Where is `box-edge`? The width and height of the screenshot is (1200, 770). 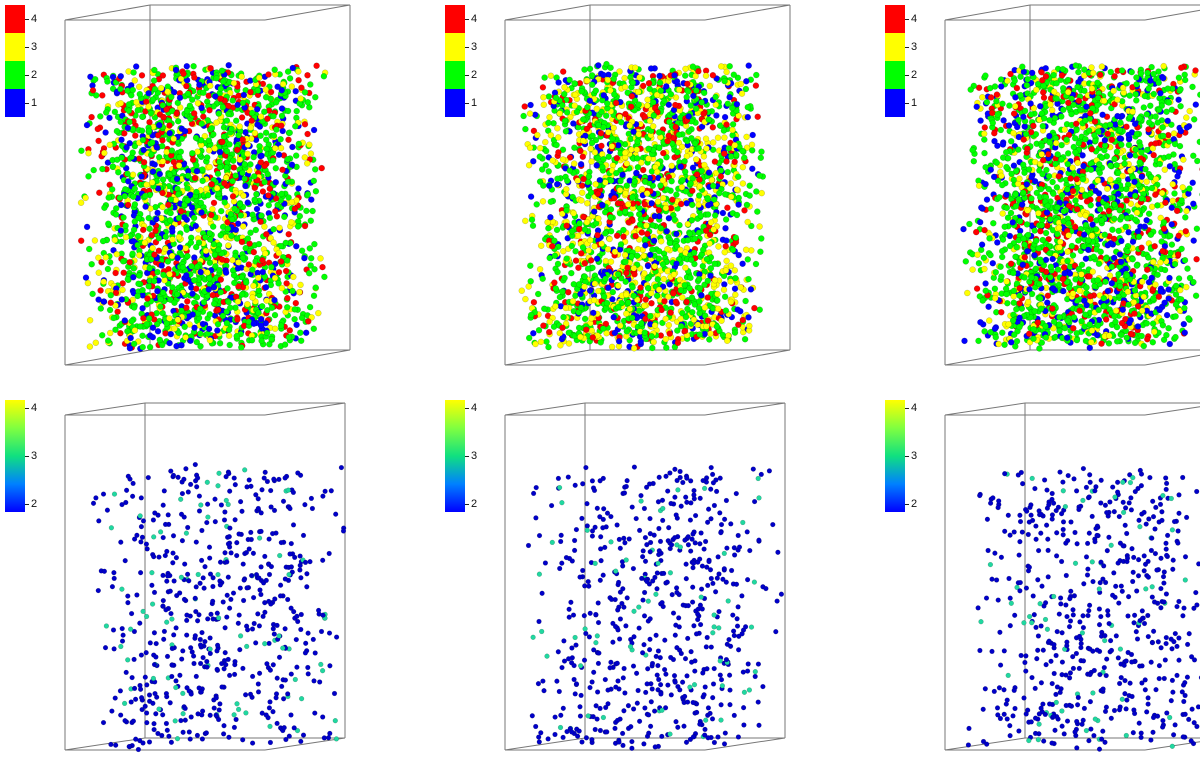 box-edge is located at coordinates (547, 12).